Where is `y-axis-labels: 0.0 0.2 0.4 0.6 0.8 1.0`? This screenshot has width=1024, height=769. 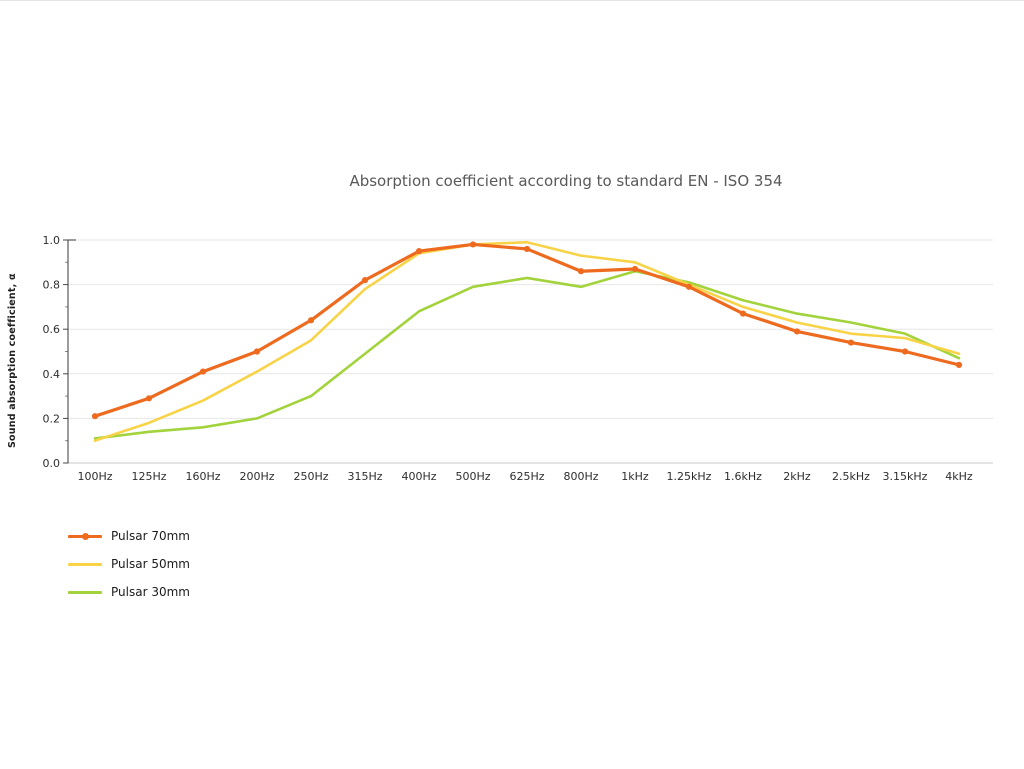 y-axis-labels: 0.0 0.2 0.4 0.6 0.8 1.0 is located at coordinates (52, 352).